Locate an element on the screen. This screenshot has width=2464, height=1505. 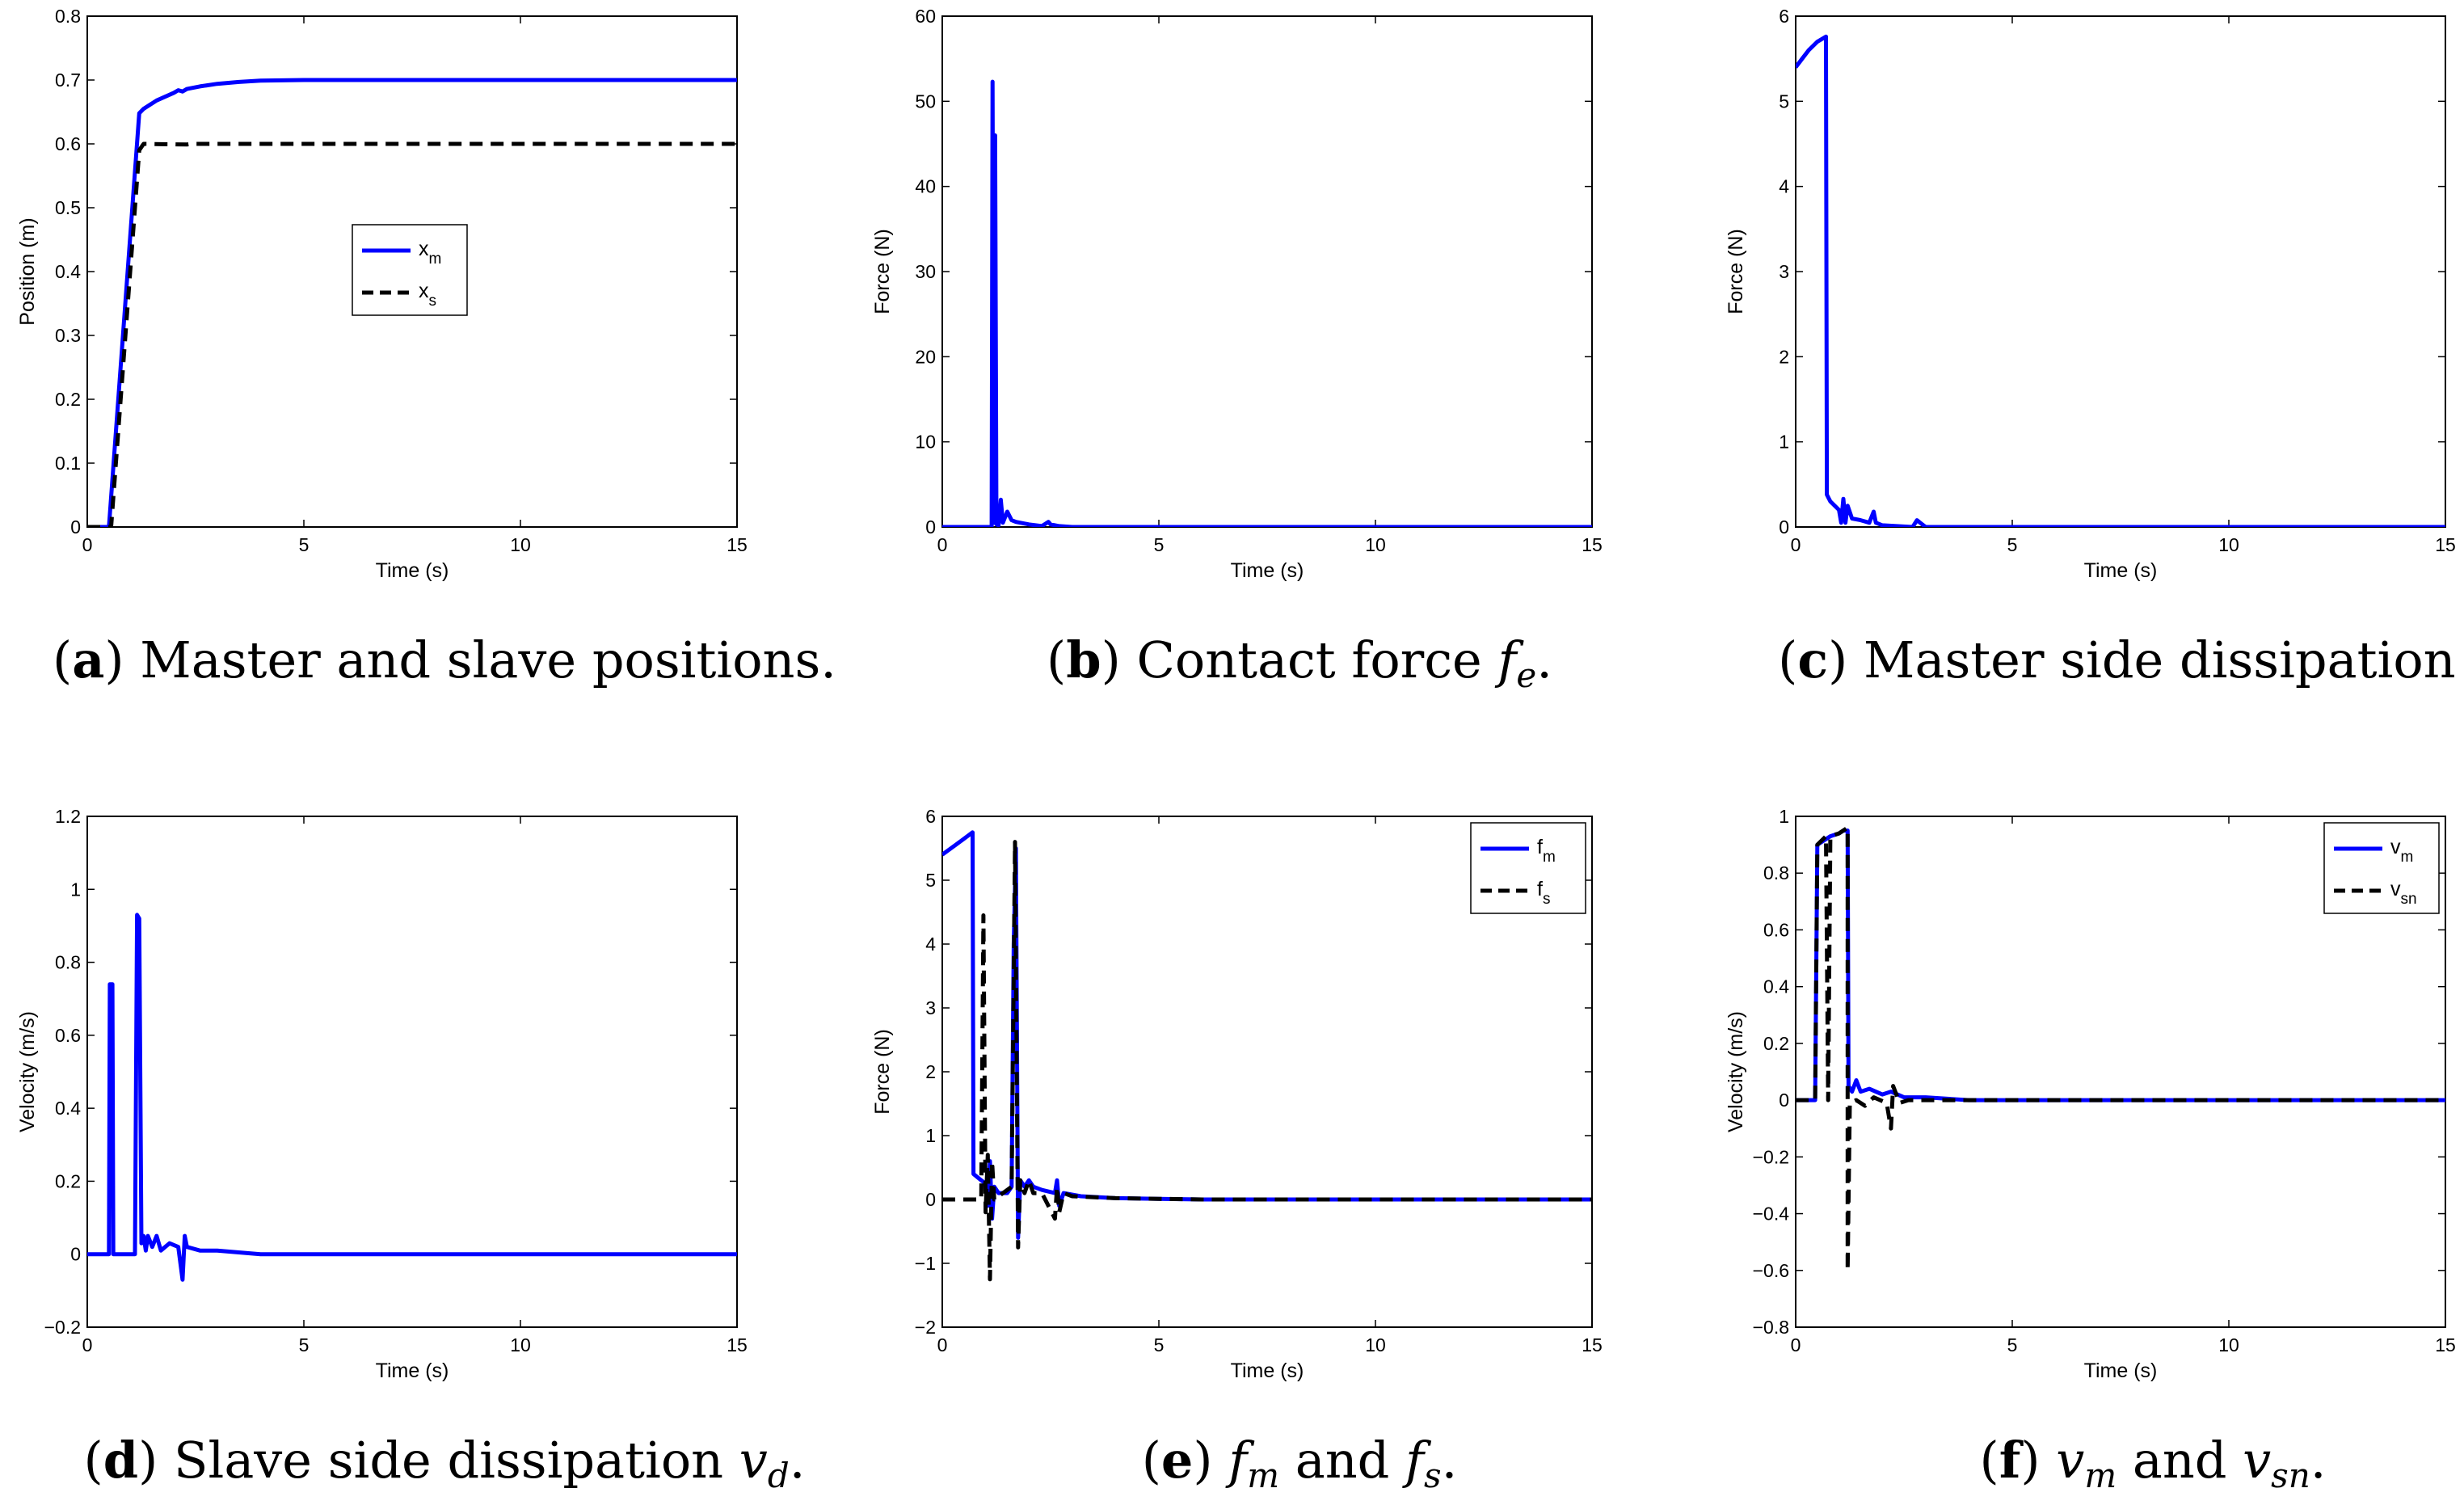
series-f-e is located at coordinates (1267, 303).